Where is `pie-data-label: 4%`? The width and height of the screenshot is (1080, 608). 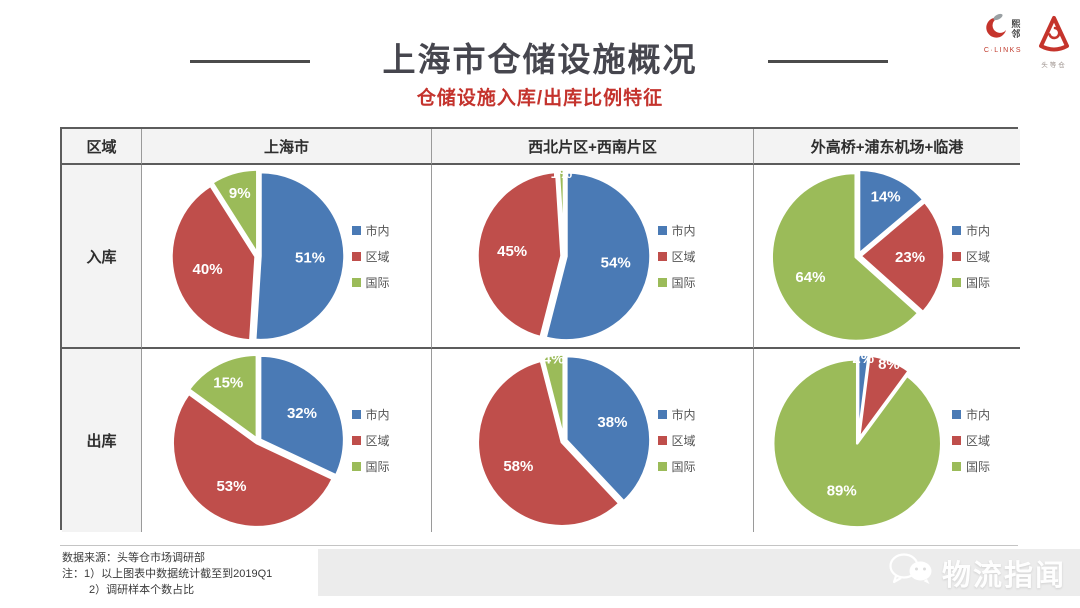 pie-data-label: 4% is located at coordinates (553, 360).